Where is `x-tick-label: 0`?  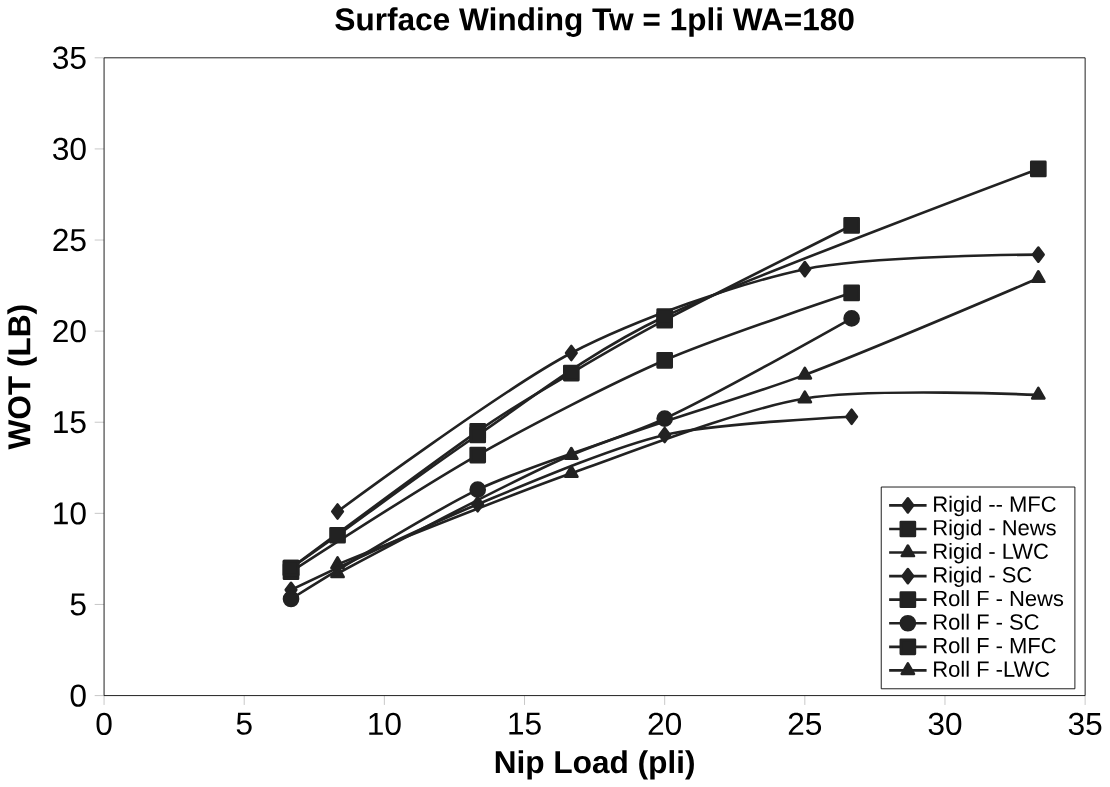
x-tick-label: 0 is located at coordinates (104, 724).